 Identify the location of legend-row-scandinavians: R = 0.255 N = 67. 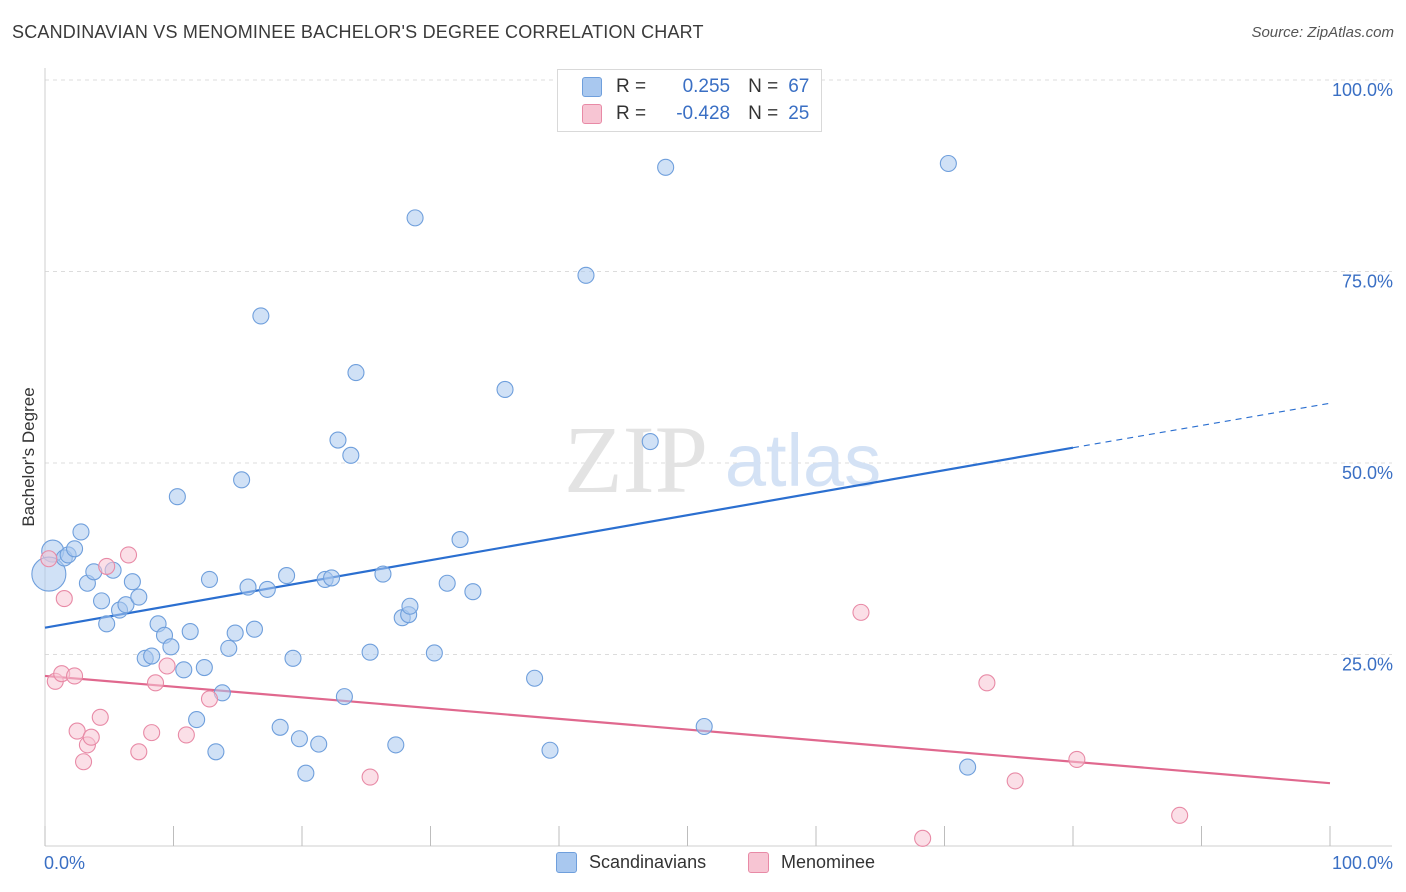
(695, 87).